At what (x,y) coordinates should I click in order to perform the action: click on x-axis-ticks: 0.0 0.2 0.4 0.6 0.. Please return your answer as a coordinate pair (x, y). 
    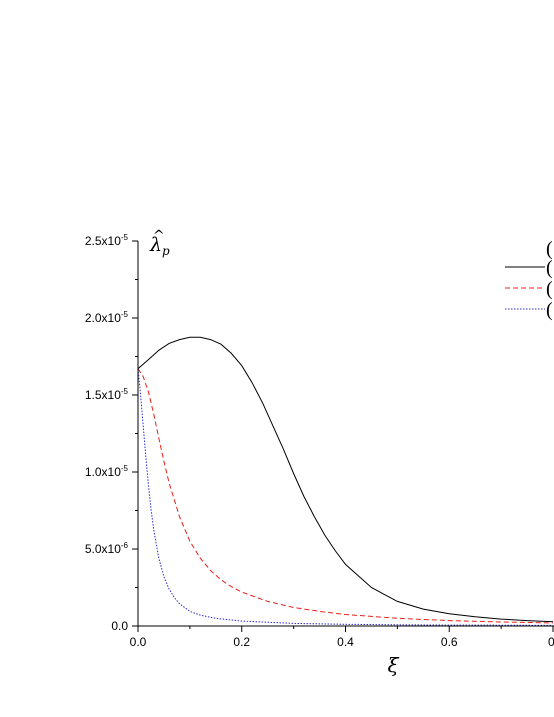
    Looking at the image, I should click on (342, 637).